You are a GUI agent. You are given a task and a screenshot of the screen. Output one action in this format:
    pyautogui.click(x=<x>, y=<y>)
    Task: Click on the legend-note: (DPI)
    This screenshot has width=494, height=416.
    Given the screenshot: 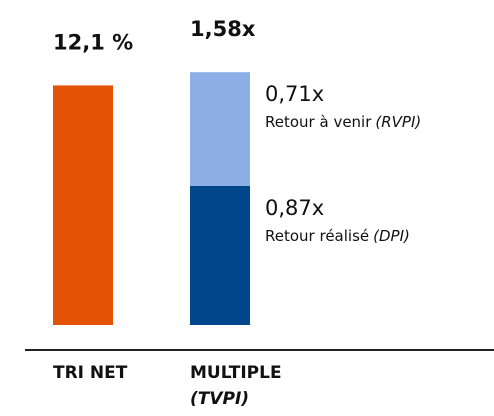 What is the action you would take?
    pyautogui.click(x=391, y=235)
    